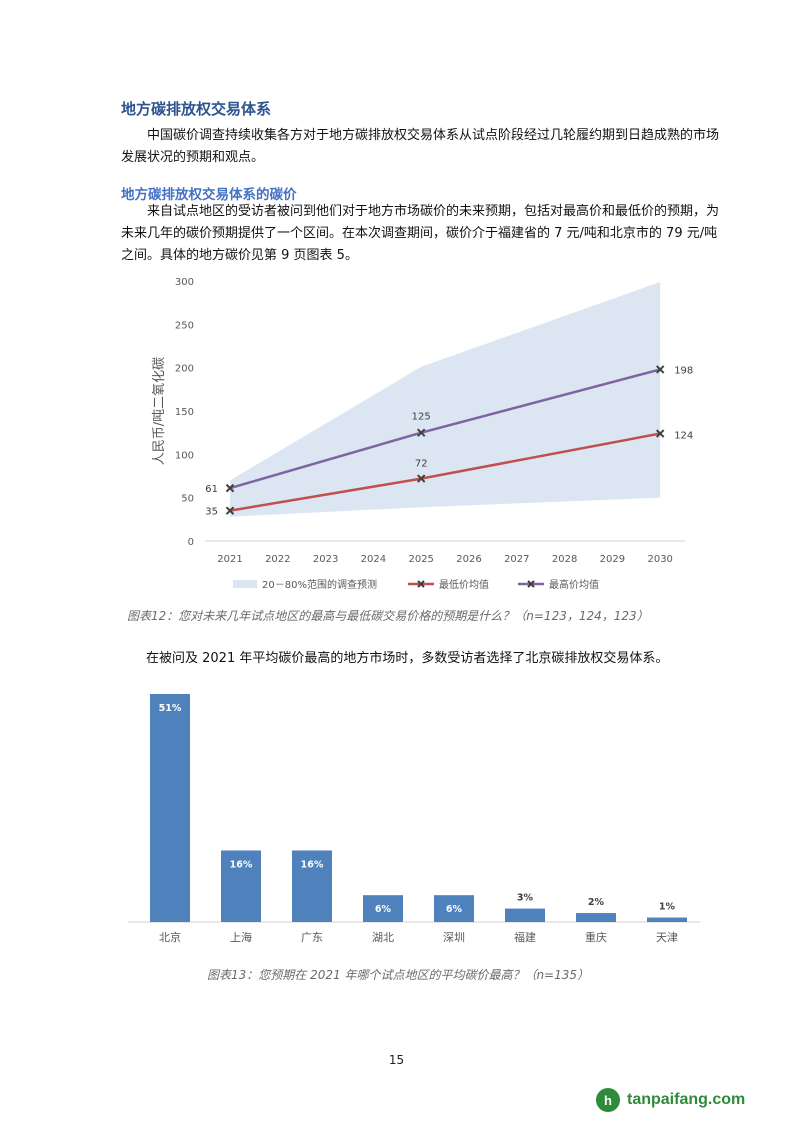  What do you see at coordinates (312, 937) in the screenshot?
I see `category-label: 广东` at bounding box center [312, 937].